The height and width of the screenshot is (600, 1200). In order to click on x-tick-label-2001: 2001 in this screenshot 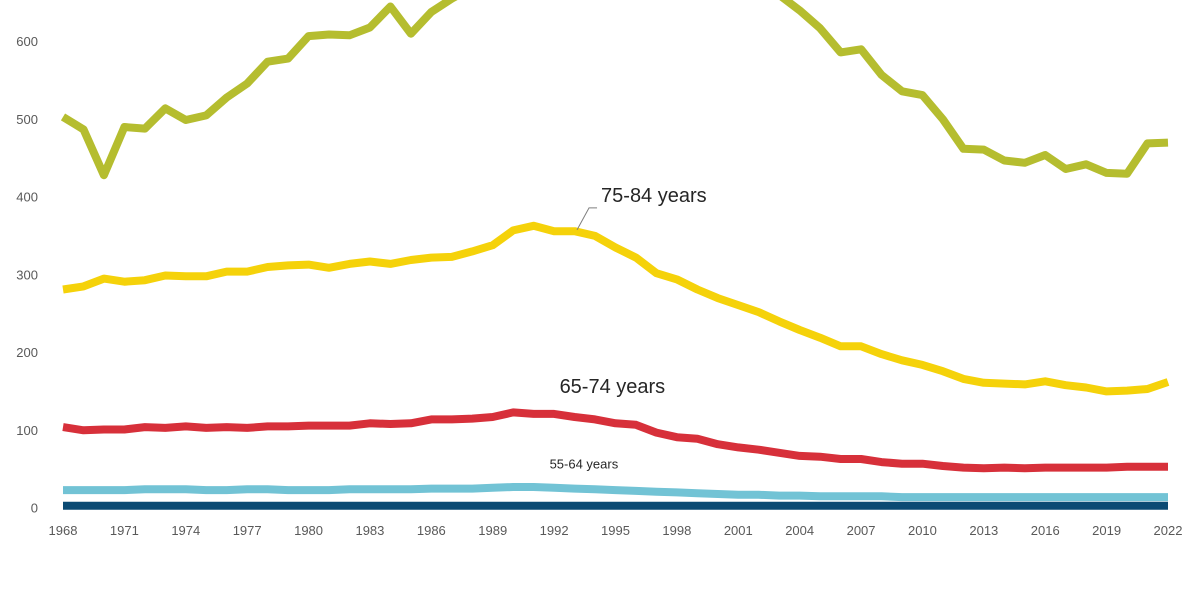, I will do `click(738, 530)`.